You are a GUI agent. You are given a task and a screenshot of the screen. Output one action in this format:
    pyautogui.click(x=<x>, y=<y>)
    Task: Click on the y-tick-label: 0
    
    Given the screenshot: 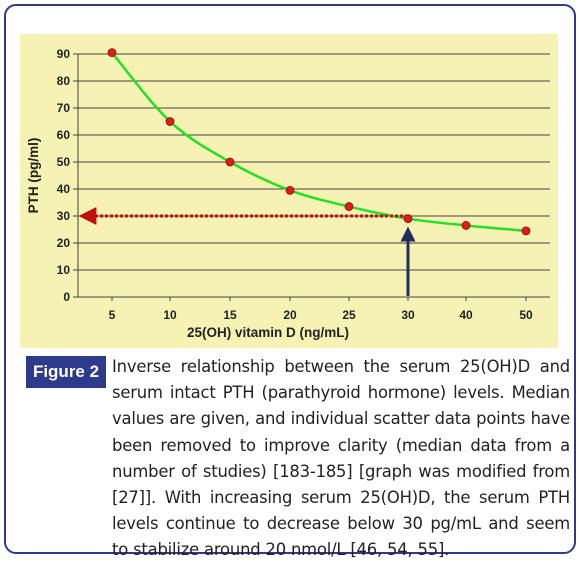 What is the action you would take?
    pyautogui.click(x=66, y=297)
    